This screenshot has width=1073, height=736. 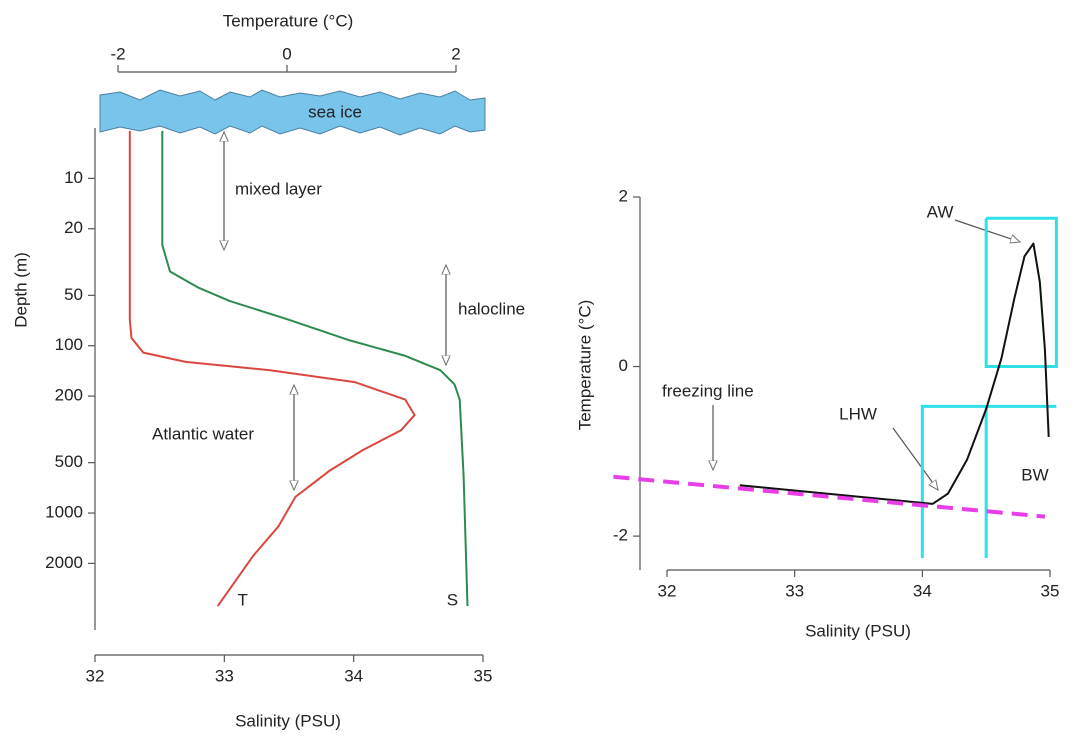 What do you see at coordinates (69, 395) in the screenshot?
I see `y-tick-label: 200` at bounding box center [69, 395].